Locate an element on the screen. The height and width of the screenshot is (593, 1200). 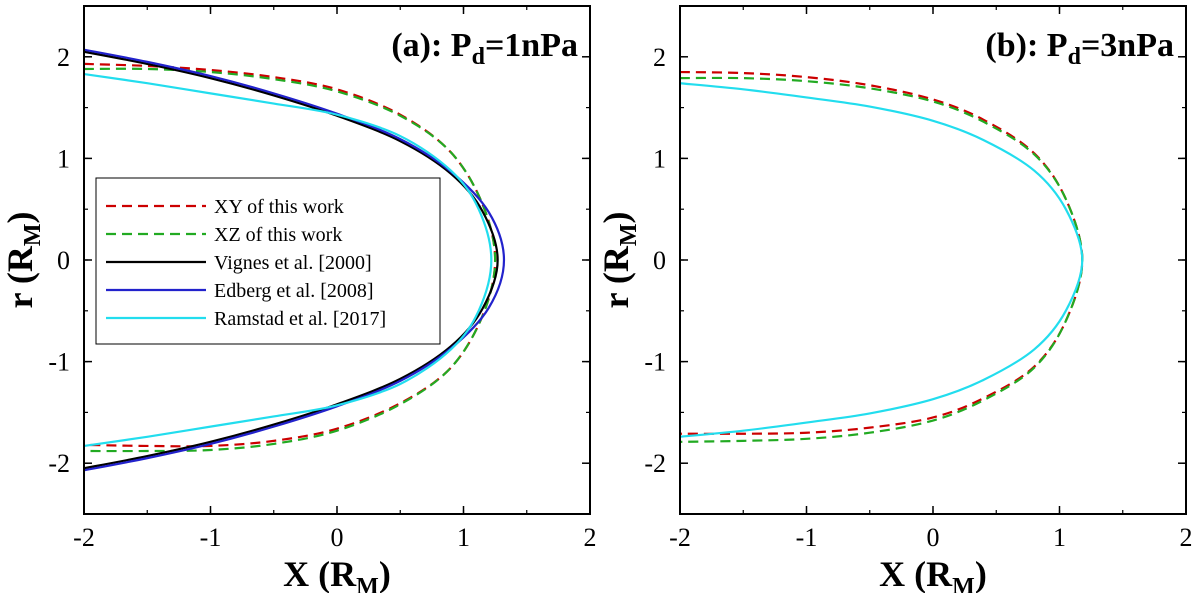
legend-label: Vignes et al. [2000] is located at coordinates (293, 263).